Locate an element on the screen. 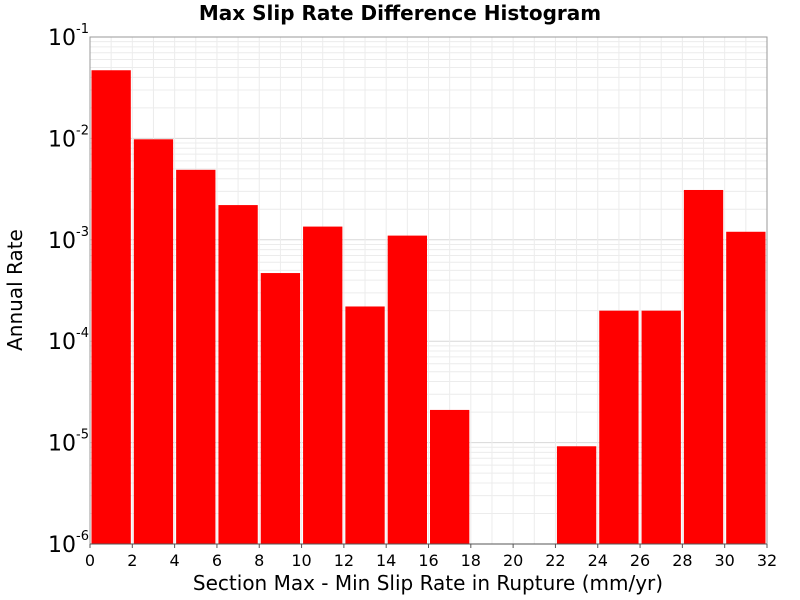  x-tick-label: 32 is located at coordinates (767, 560).